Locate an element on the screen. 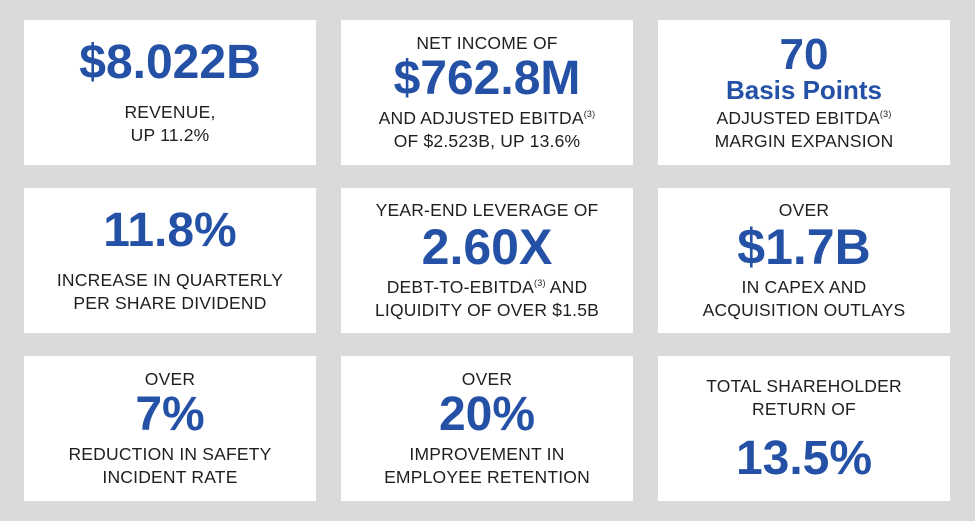 The image size is (975, 521). capex-pre: OVER is located at coordinates (804, 210).